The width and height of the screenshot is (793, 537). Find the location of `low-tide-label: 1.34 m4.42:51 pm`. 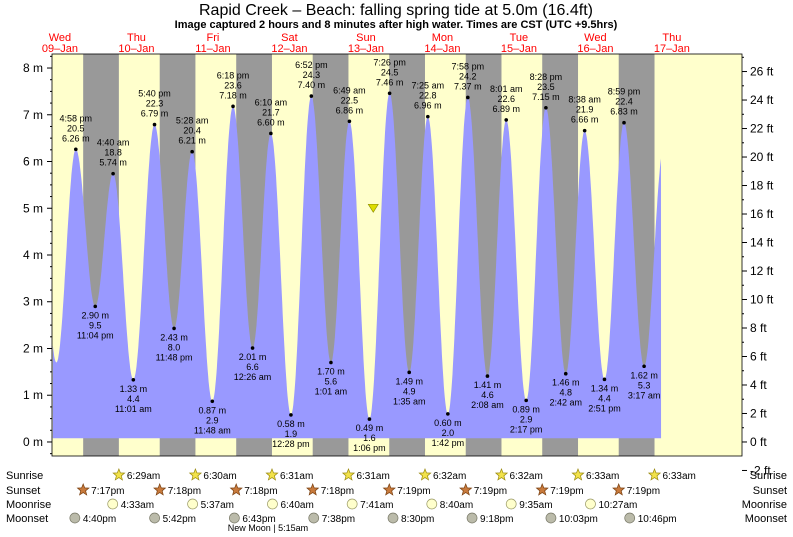

low-tide-label: 1.34 m4.42:51 pm is located at coordinates (604, 398).